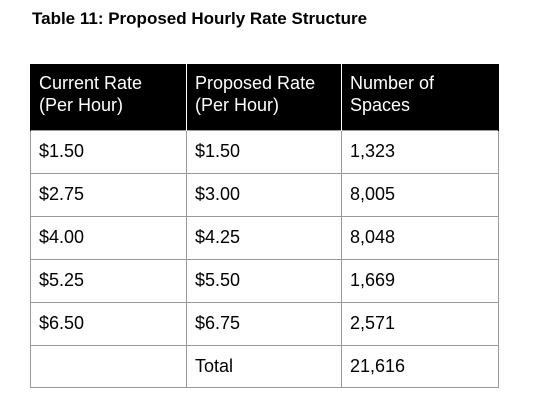 Image resolution: width=534 pixels, height=400 pixels. I want to click on table-row: $2.75 $3.00 8,005, so click(264, 194).